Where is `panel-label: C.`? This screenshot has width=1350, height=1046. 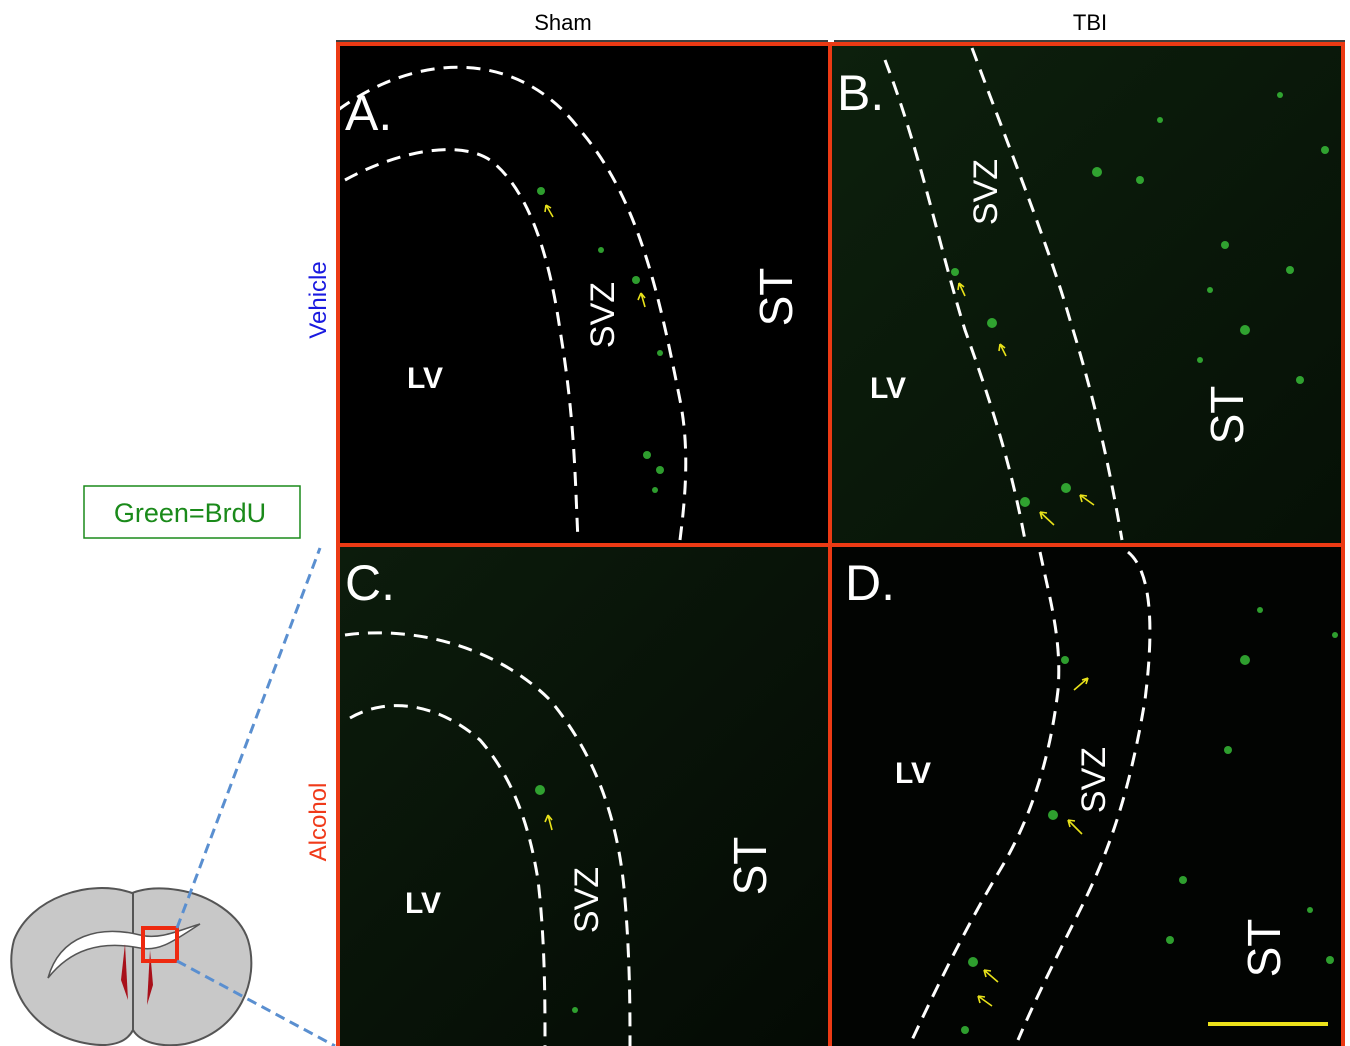
panel-label: C. is located at coordinates (370, 583).